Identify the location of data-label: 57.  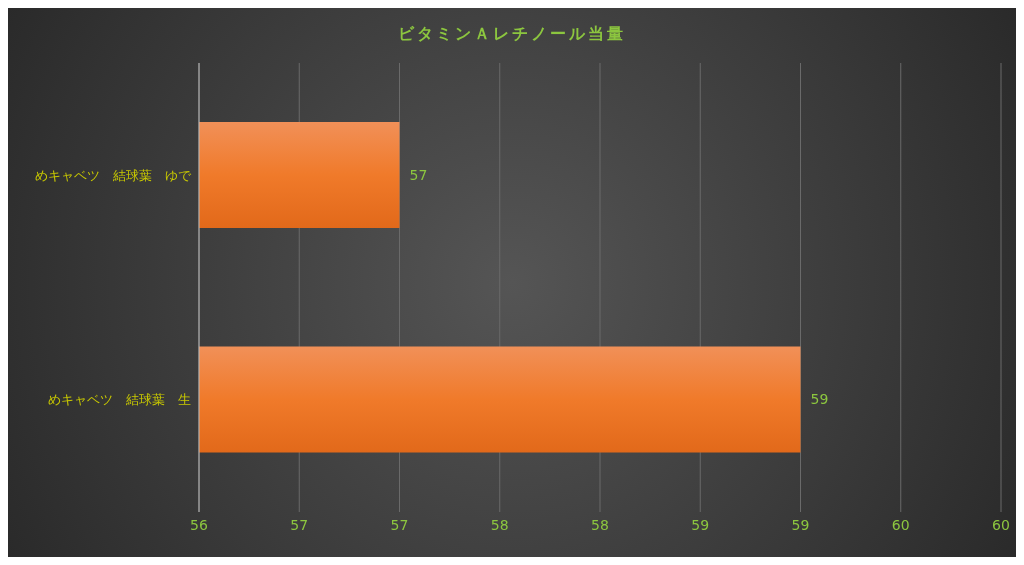
(418, 174).